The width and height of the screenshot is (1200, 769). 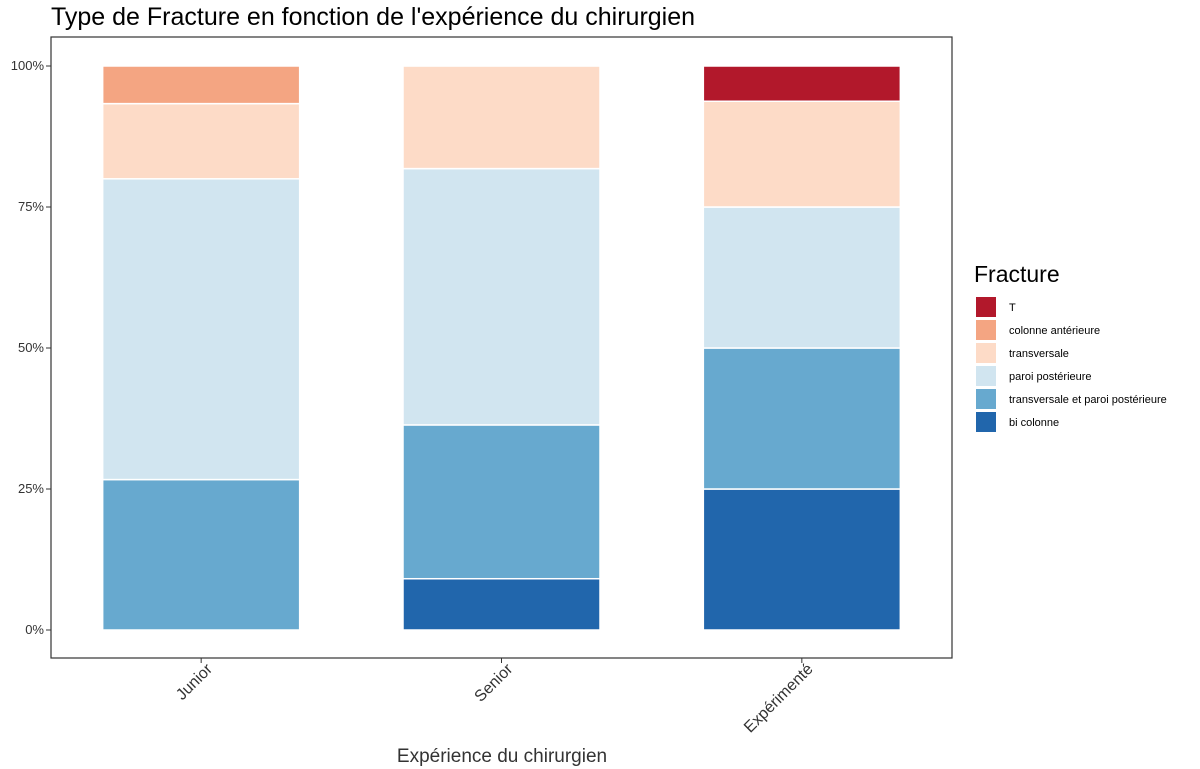 What do you see at coordinates (1088, 400) in the screenshot?
I see `legend-label: transversale et paroi postérieure` at bounding box center [1088, 400].